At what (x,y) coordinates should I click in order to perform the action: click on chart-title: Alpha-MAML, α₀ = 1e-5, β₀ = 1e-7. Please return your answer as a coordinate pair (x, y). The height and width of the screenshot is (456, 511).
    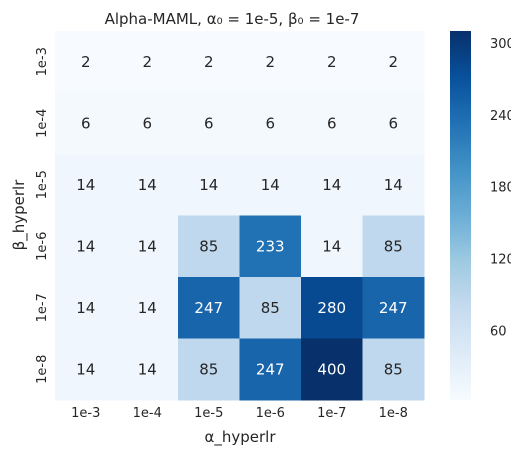
    Looking at the image, I should click on (232, 19).